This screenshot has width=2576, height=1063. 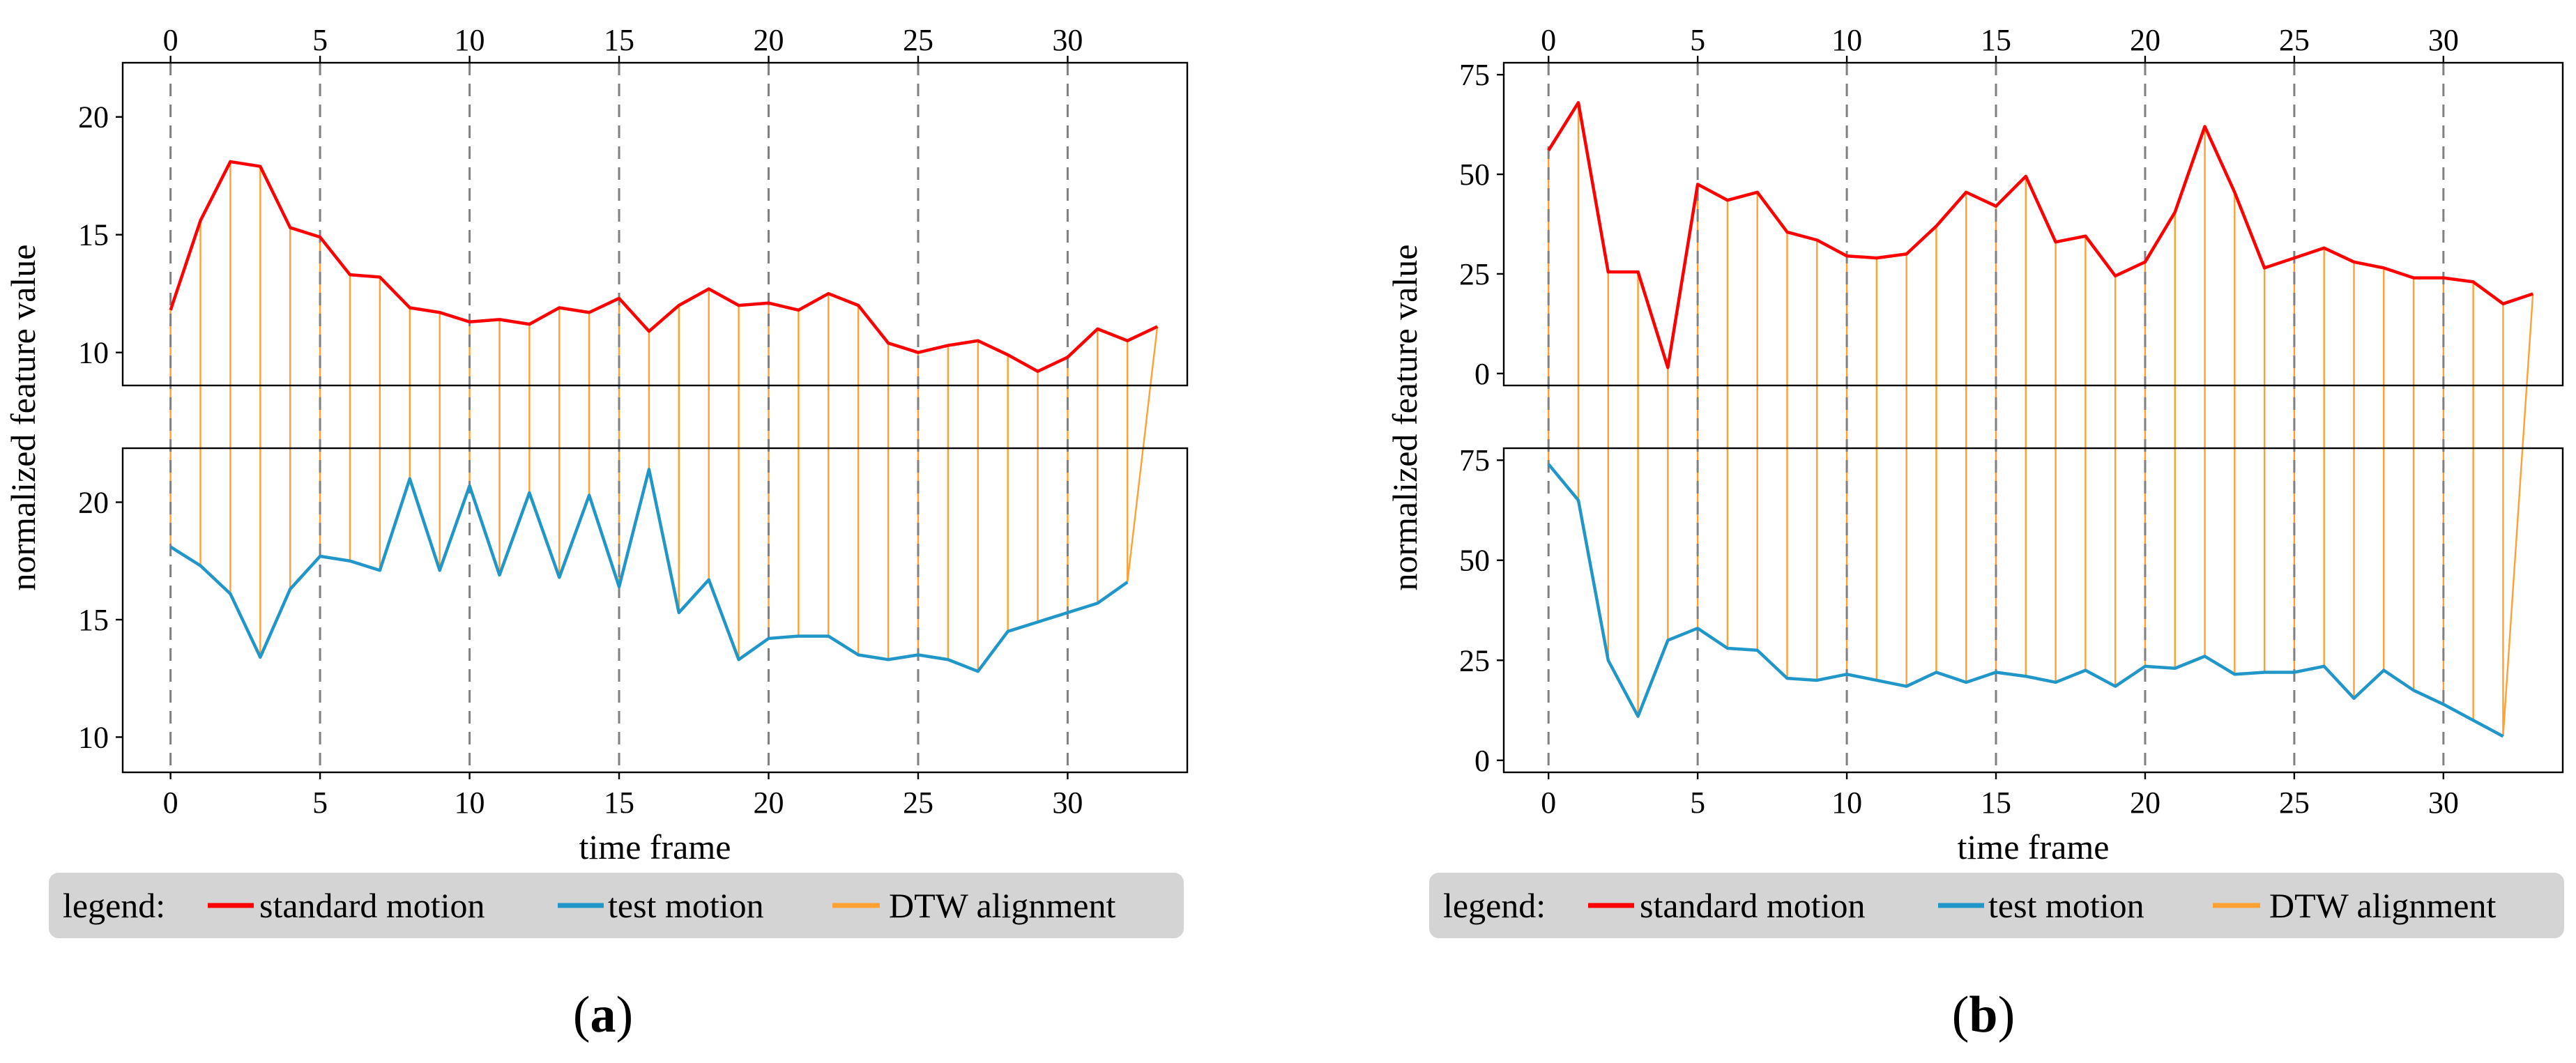 What do you see at coordinates (1475, 274) in the screenshot?
I see `y-tick-label-top: 25` at bounding box center [1475, 274].